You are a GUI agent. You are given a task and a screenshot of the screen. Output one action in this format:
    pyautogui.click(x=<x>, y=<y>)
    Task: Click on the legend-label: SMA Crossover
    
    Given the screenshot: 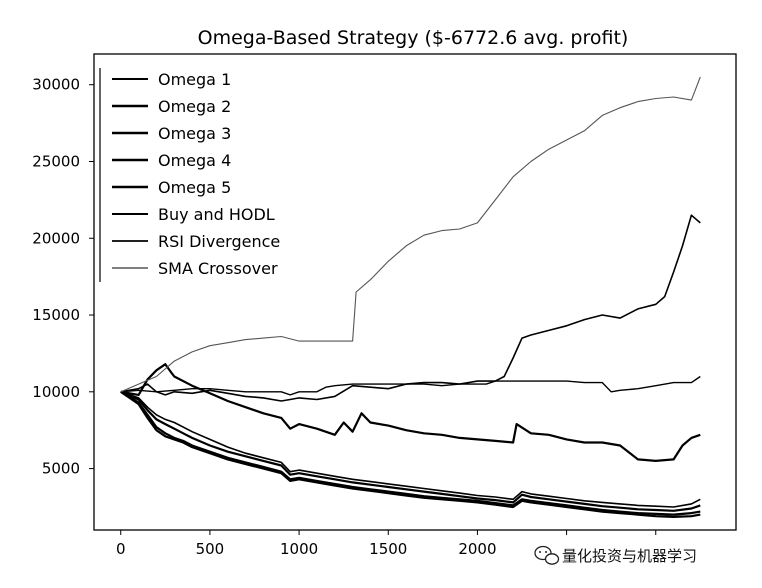 What is the action you would take?
    pyautogui.click(x=218, y=268)
    